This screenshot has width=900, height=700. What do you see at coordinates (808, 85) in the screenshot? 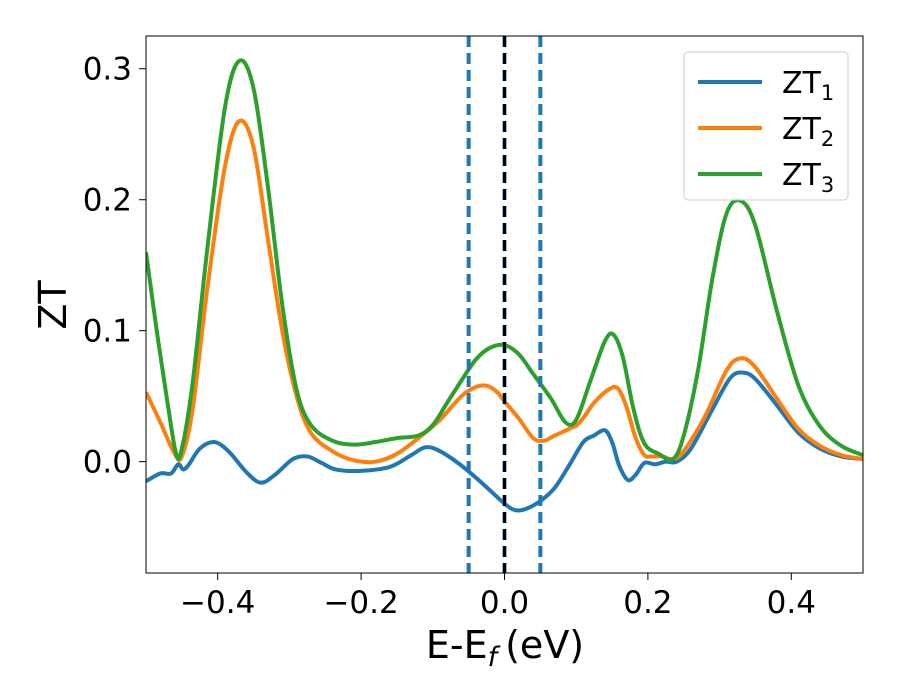
I see `legend-label-1: ZT1` at bounding box center [808, 85].